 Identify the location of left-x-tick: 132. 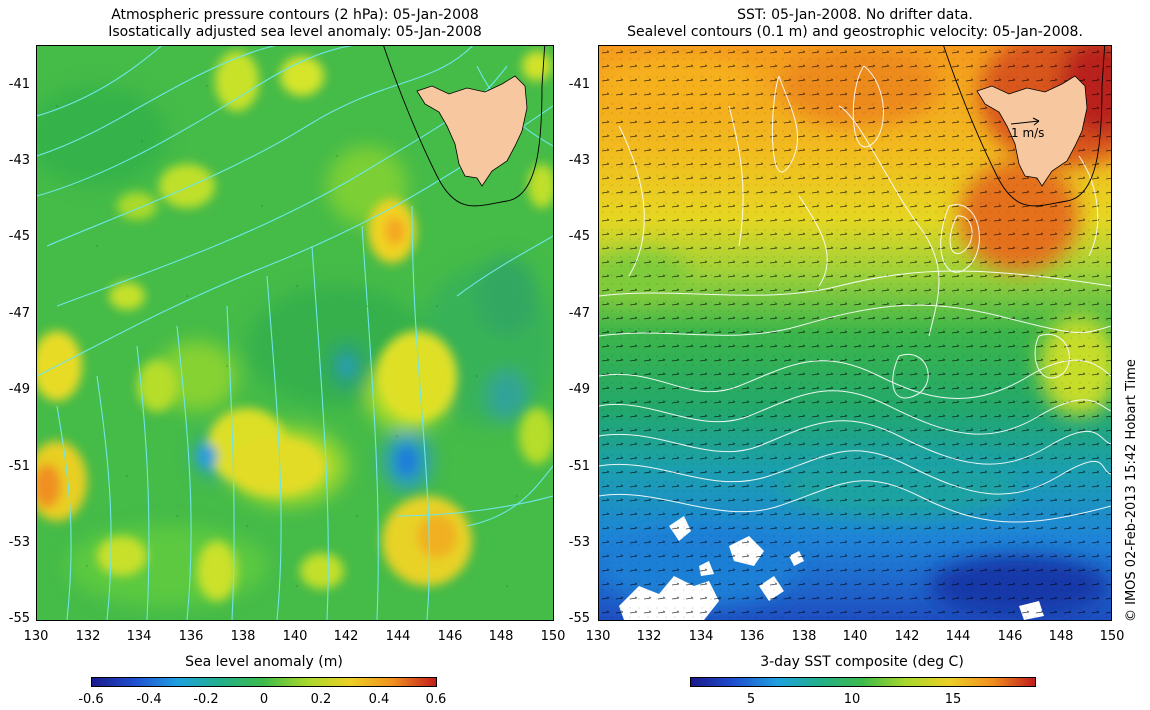
(88, 636).